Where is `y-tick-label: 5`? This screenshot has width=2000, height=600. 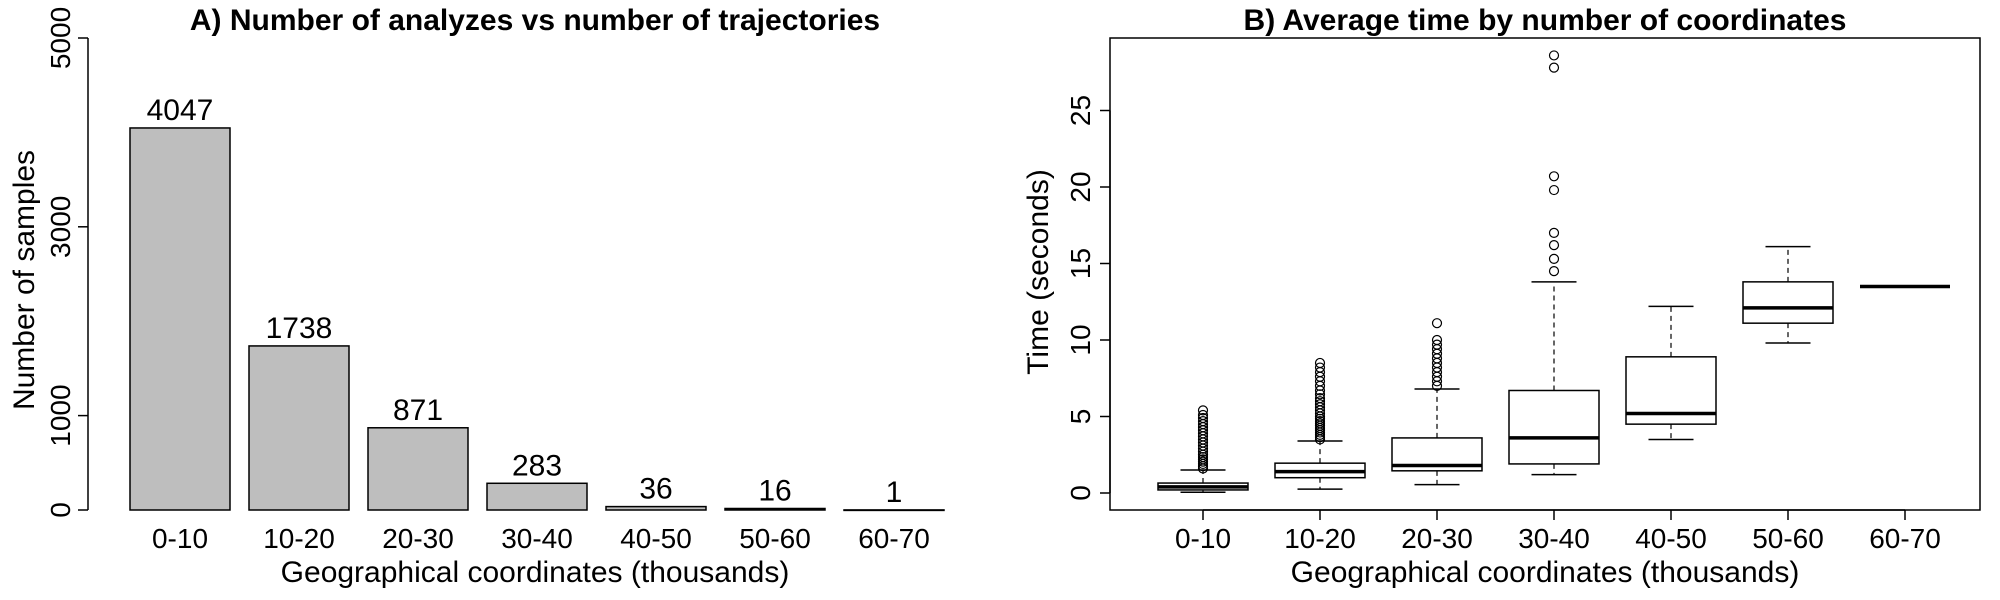 y-tick-label: 5 is located at coordinates (1080, 417).